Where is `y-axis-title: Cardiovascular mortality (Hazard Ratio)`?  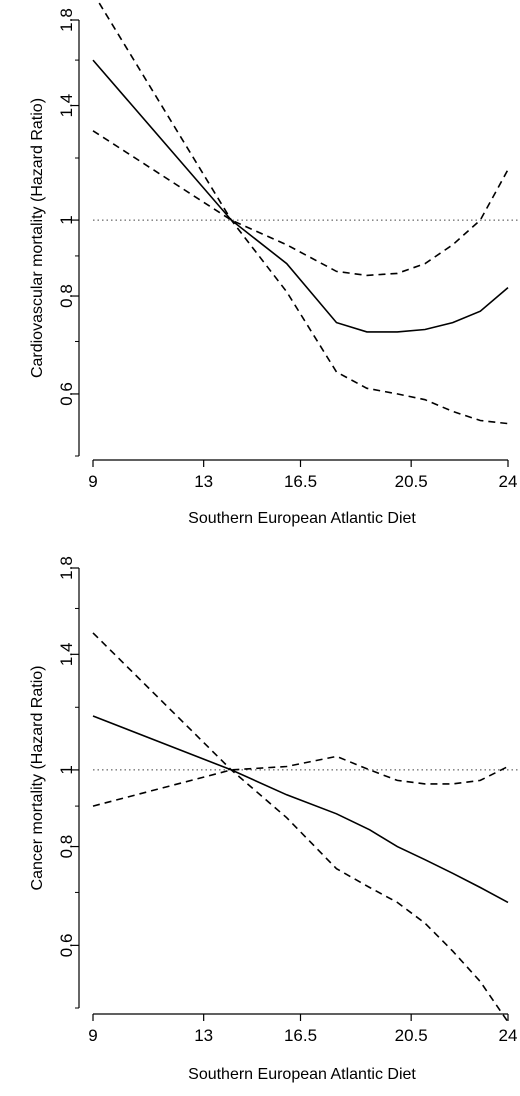
y-axis-title: Cardiovascular mortality (Hazard Ratio) is located at coordinates (37, 238).